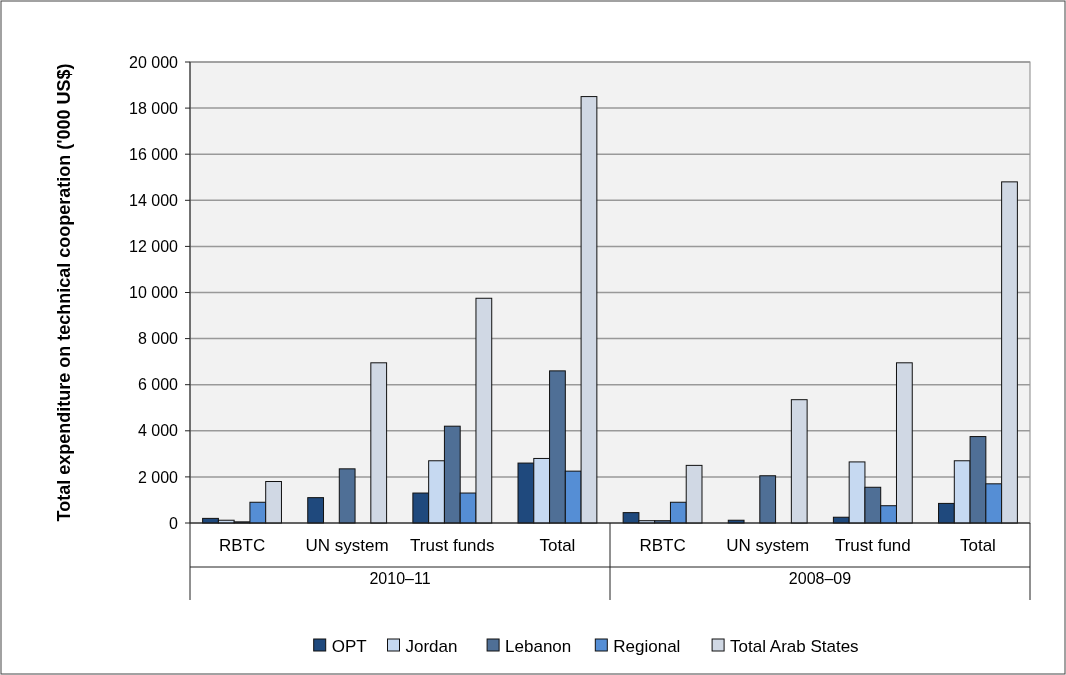 The image size is (1066, 675). Describe the element at coordinates (64, 292) in the screenshot. I see `y-axis-title: Total expenditure on technical cooperation ('000 US$)` at that location.